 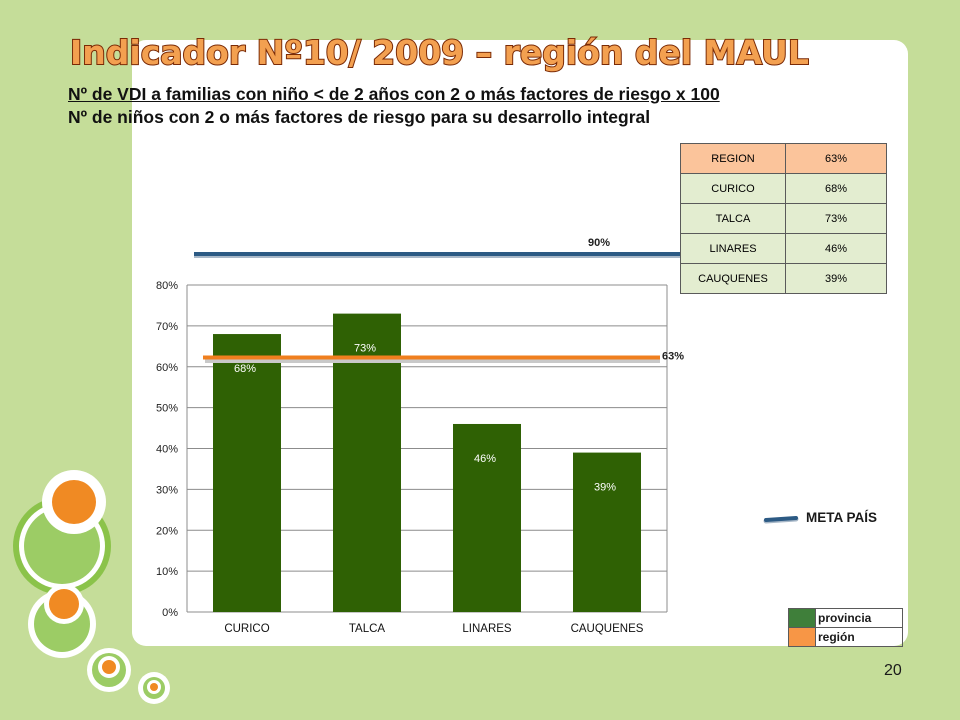 I want to click on table-cell-name: TALCA, so click(x=733, y=218).